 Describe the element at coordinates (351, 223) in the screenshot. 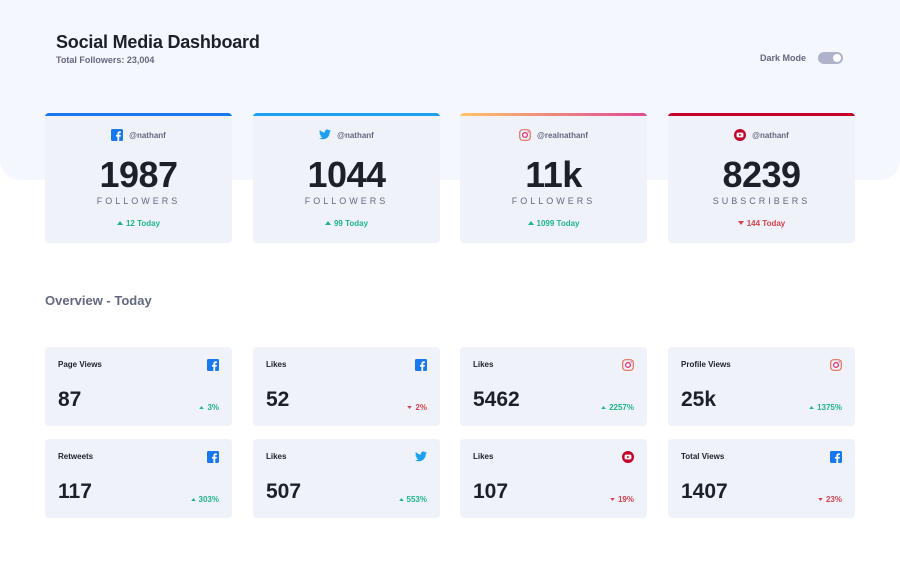

I see `today-change-text: 99 Today` at that location.